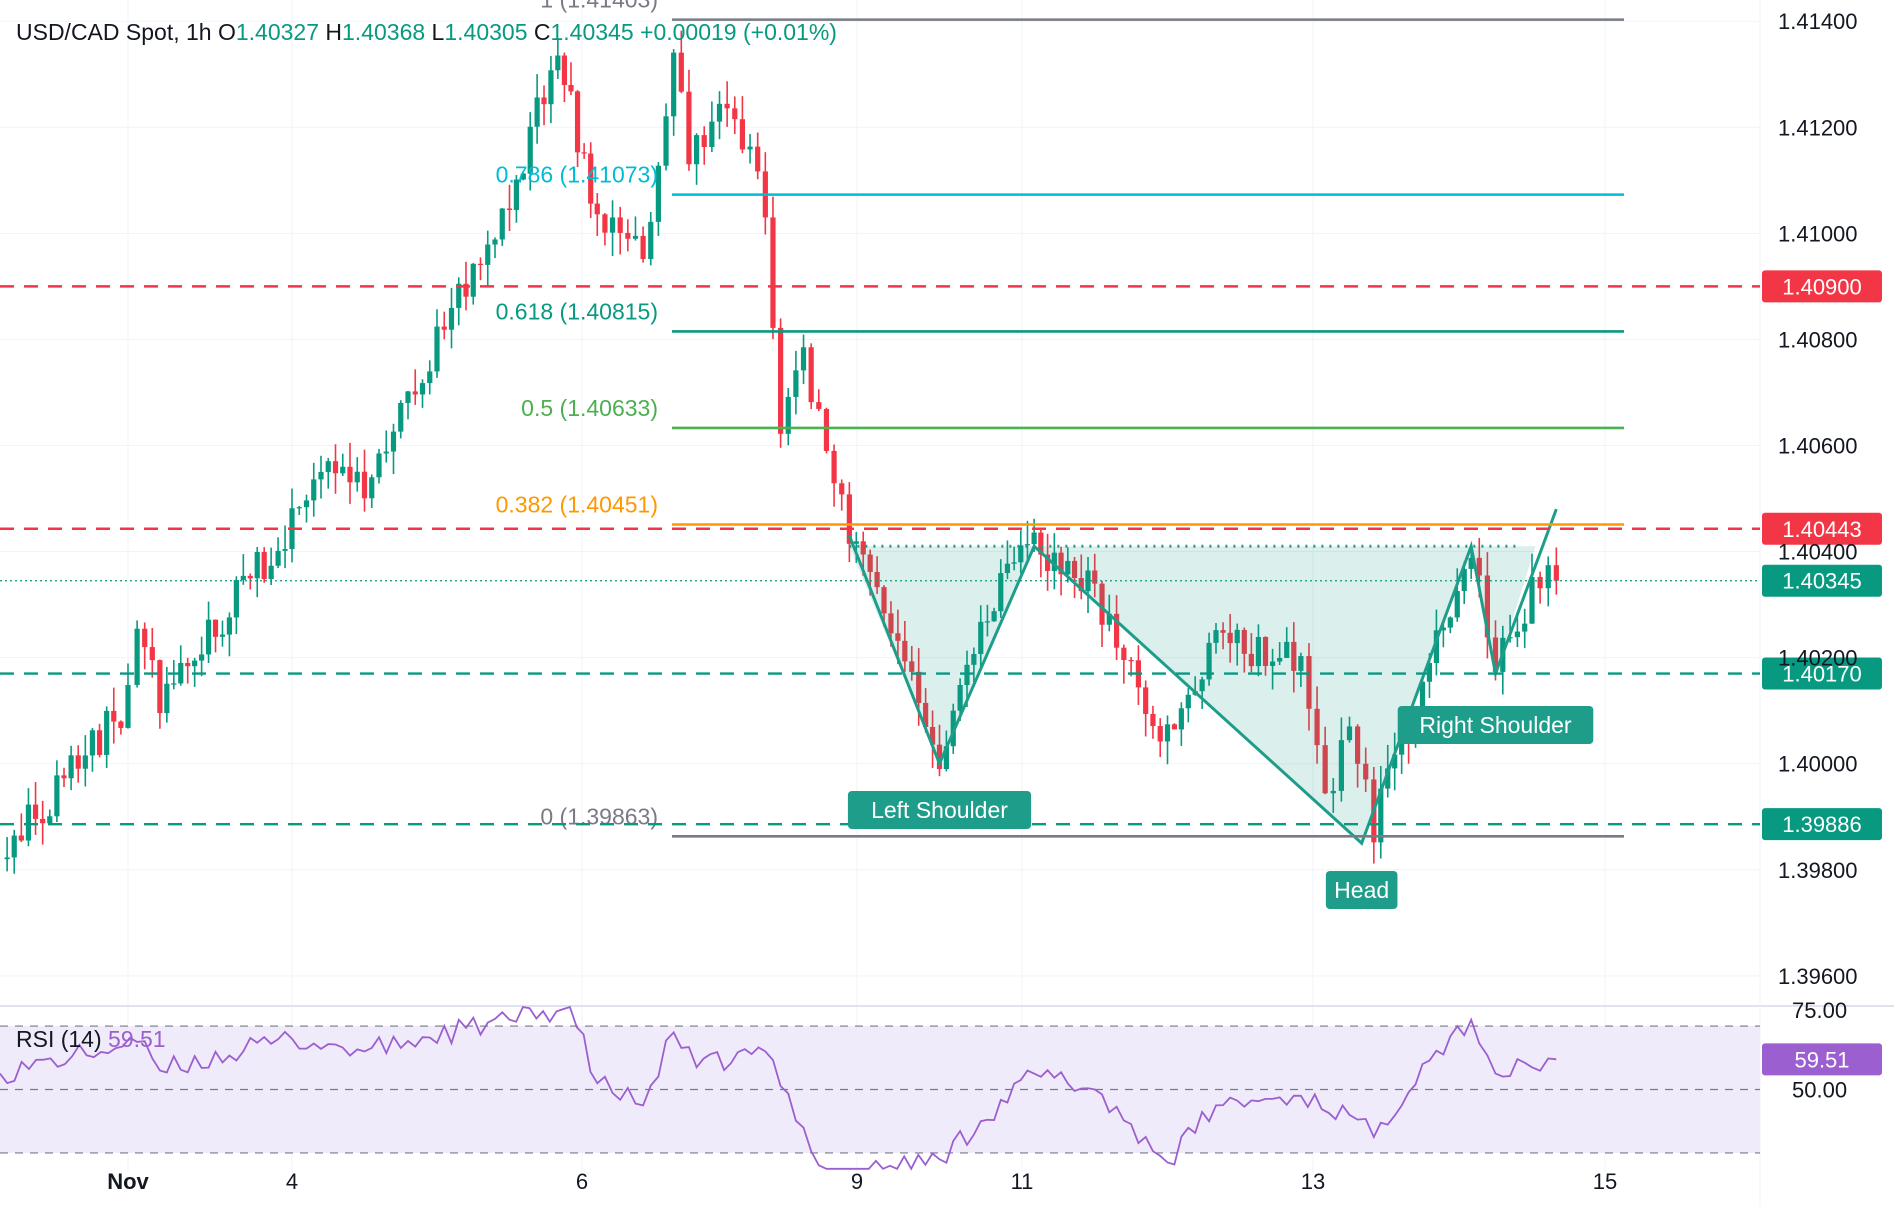 The height and width of the screenshot is (1206, 1894). I want to click on fib-label-1: 1 (1.41403), so click(599, 6).